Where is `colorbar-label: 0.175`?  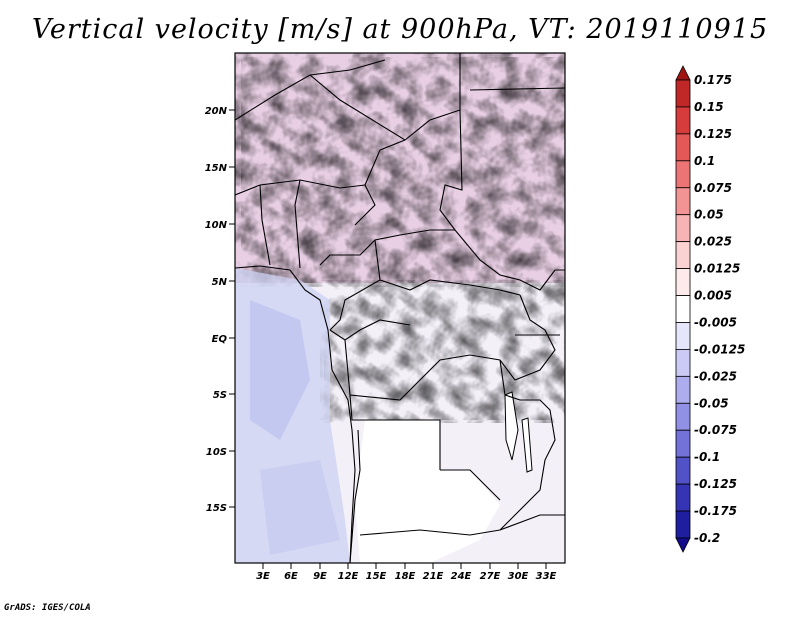 colorbar-label: 0.175 is located at coordinates (713, 80).